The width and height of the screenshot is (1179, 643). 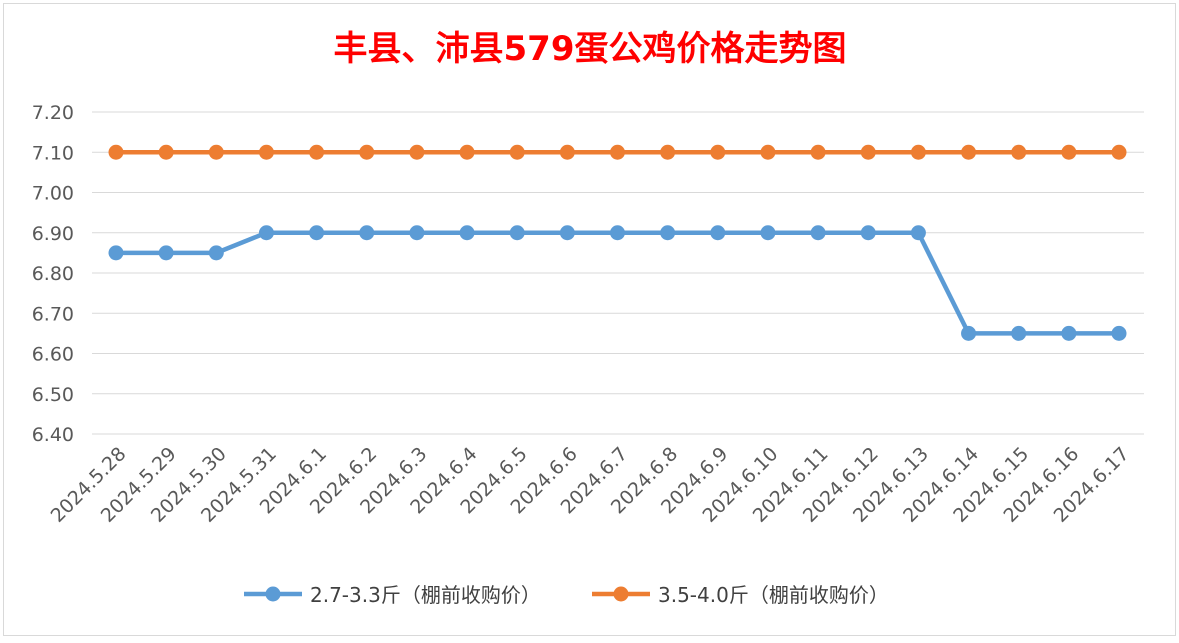 I want to click on y-tick-label: 6.90, so click(x=53, y=234).